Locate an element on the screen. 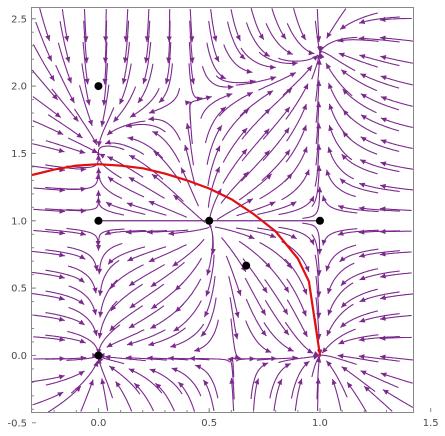  fixed-point is located at coordinates (98, 220).